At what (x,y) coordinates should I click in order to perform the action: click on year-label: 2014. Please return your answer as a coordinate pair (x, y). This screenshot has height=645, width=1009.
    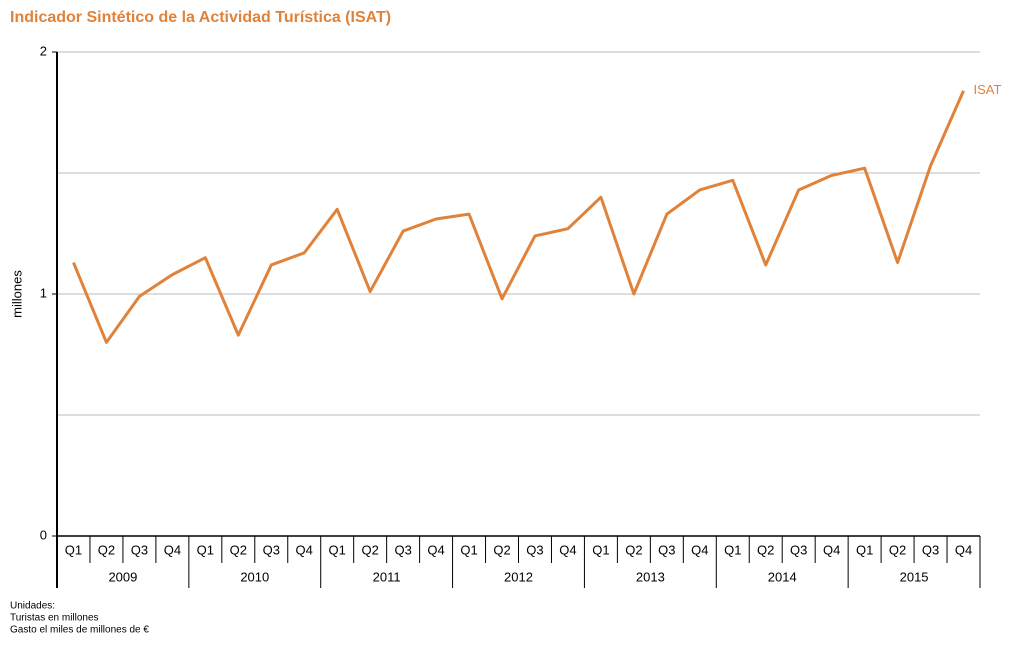
    Looking at the image, I should click on (782, 576).